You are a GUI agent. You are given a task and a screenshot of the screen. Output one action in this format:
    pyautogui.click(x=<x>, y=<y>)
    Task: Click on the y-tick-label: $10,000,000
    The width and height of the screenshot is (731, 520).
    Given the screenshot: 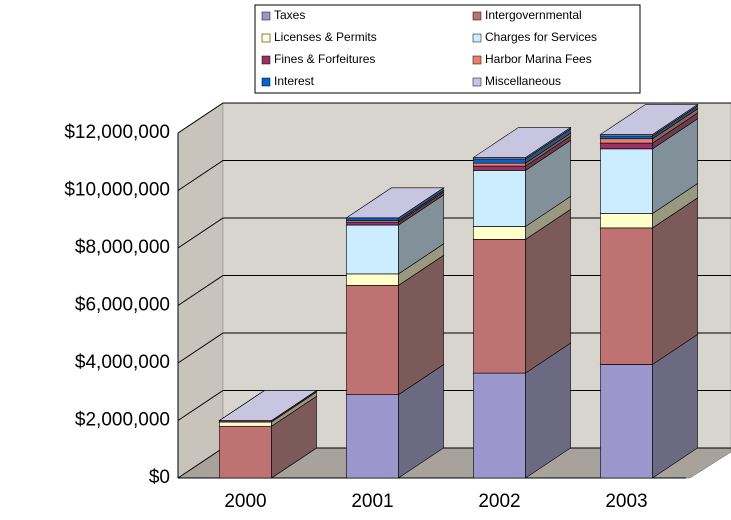 What is the action you would take?
    pyautogui.click(x=117, y=190)
    